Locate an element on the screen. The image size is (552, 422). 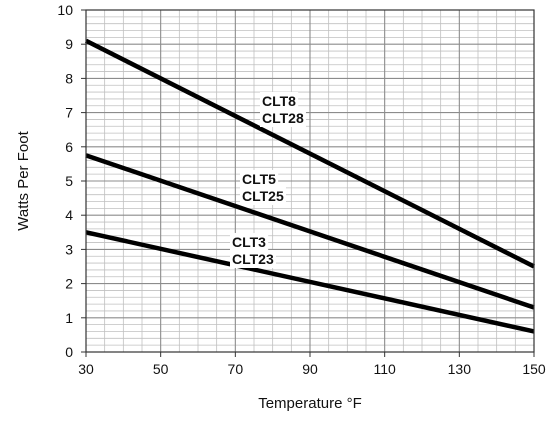
y-tick-label: 3 is located at coordinates (69, 249).